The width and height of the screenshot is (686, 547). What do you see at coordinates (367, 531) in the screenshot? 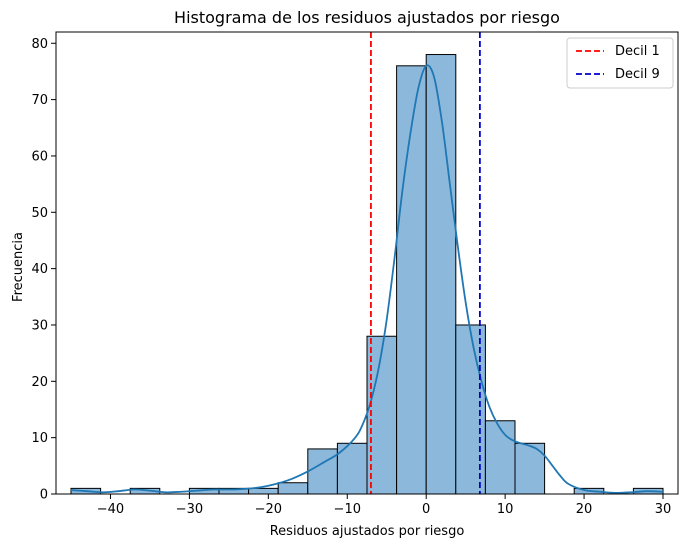
I see `x-axis-title: Residuos ajustados por riesgo` at bounding box center [367, 531].